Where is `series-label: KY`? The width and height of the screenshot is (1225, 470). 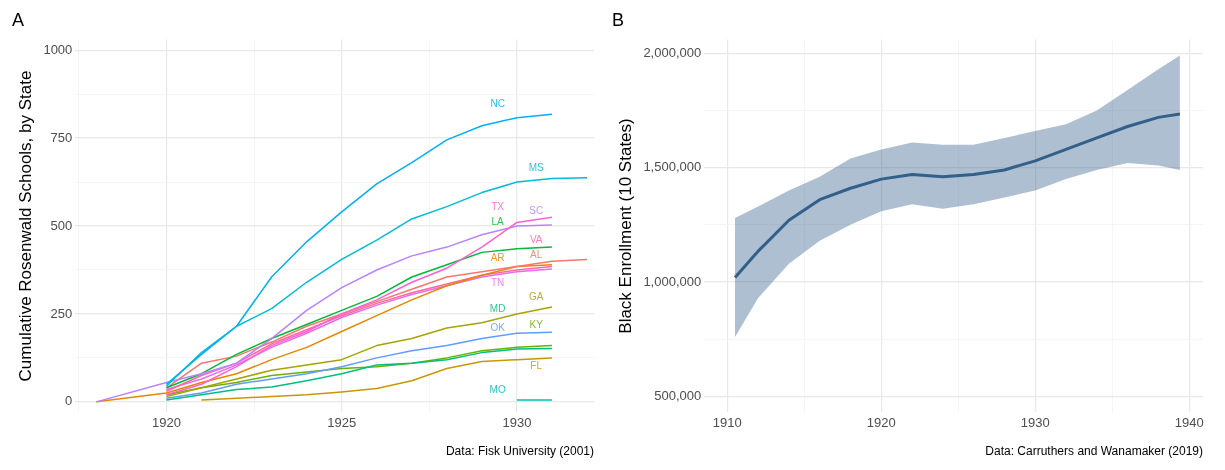
series-label: KY is located at coordinates (536, 325).